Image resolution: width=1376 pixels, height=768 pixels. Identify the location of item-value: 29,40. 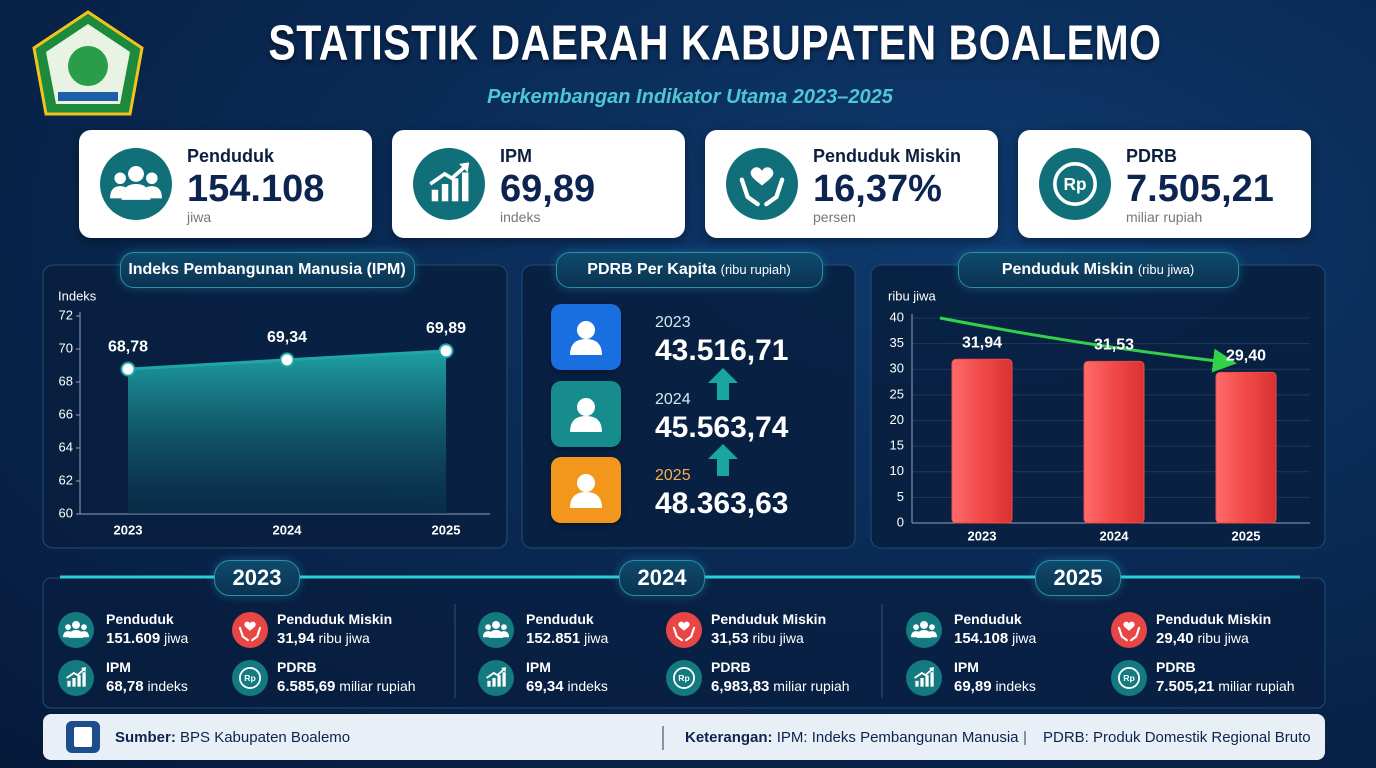
(1175, 638).